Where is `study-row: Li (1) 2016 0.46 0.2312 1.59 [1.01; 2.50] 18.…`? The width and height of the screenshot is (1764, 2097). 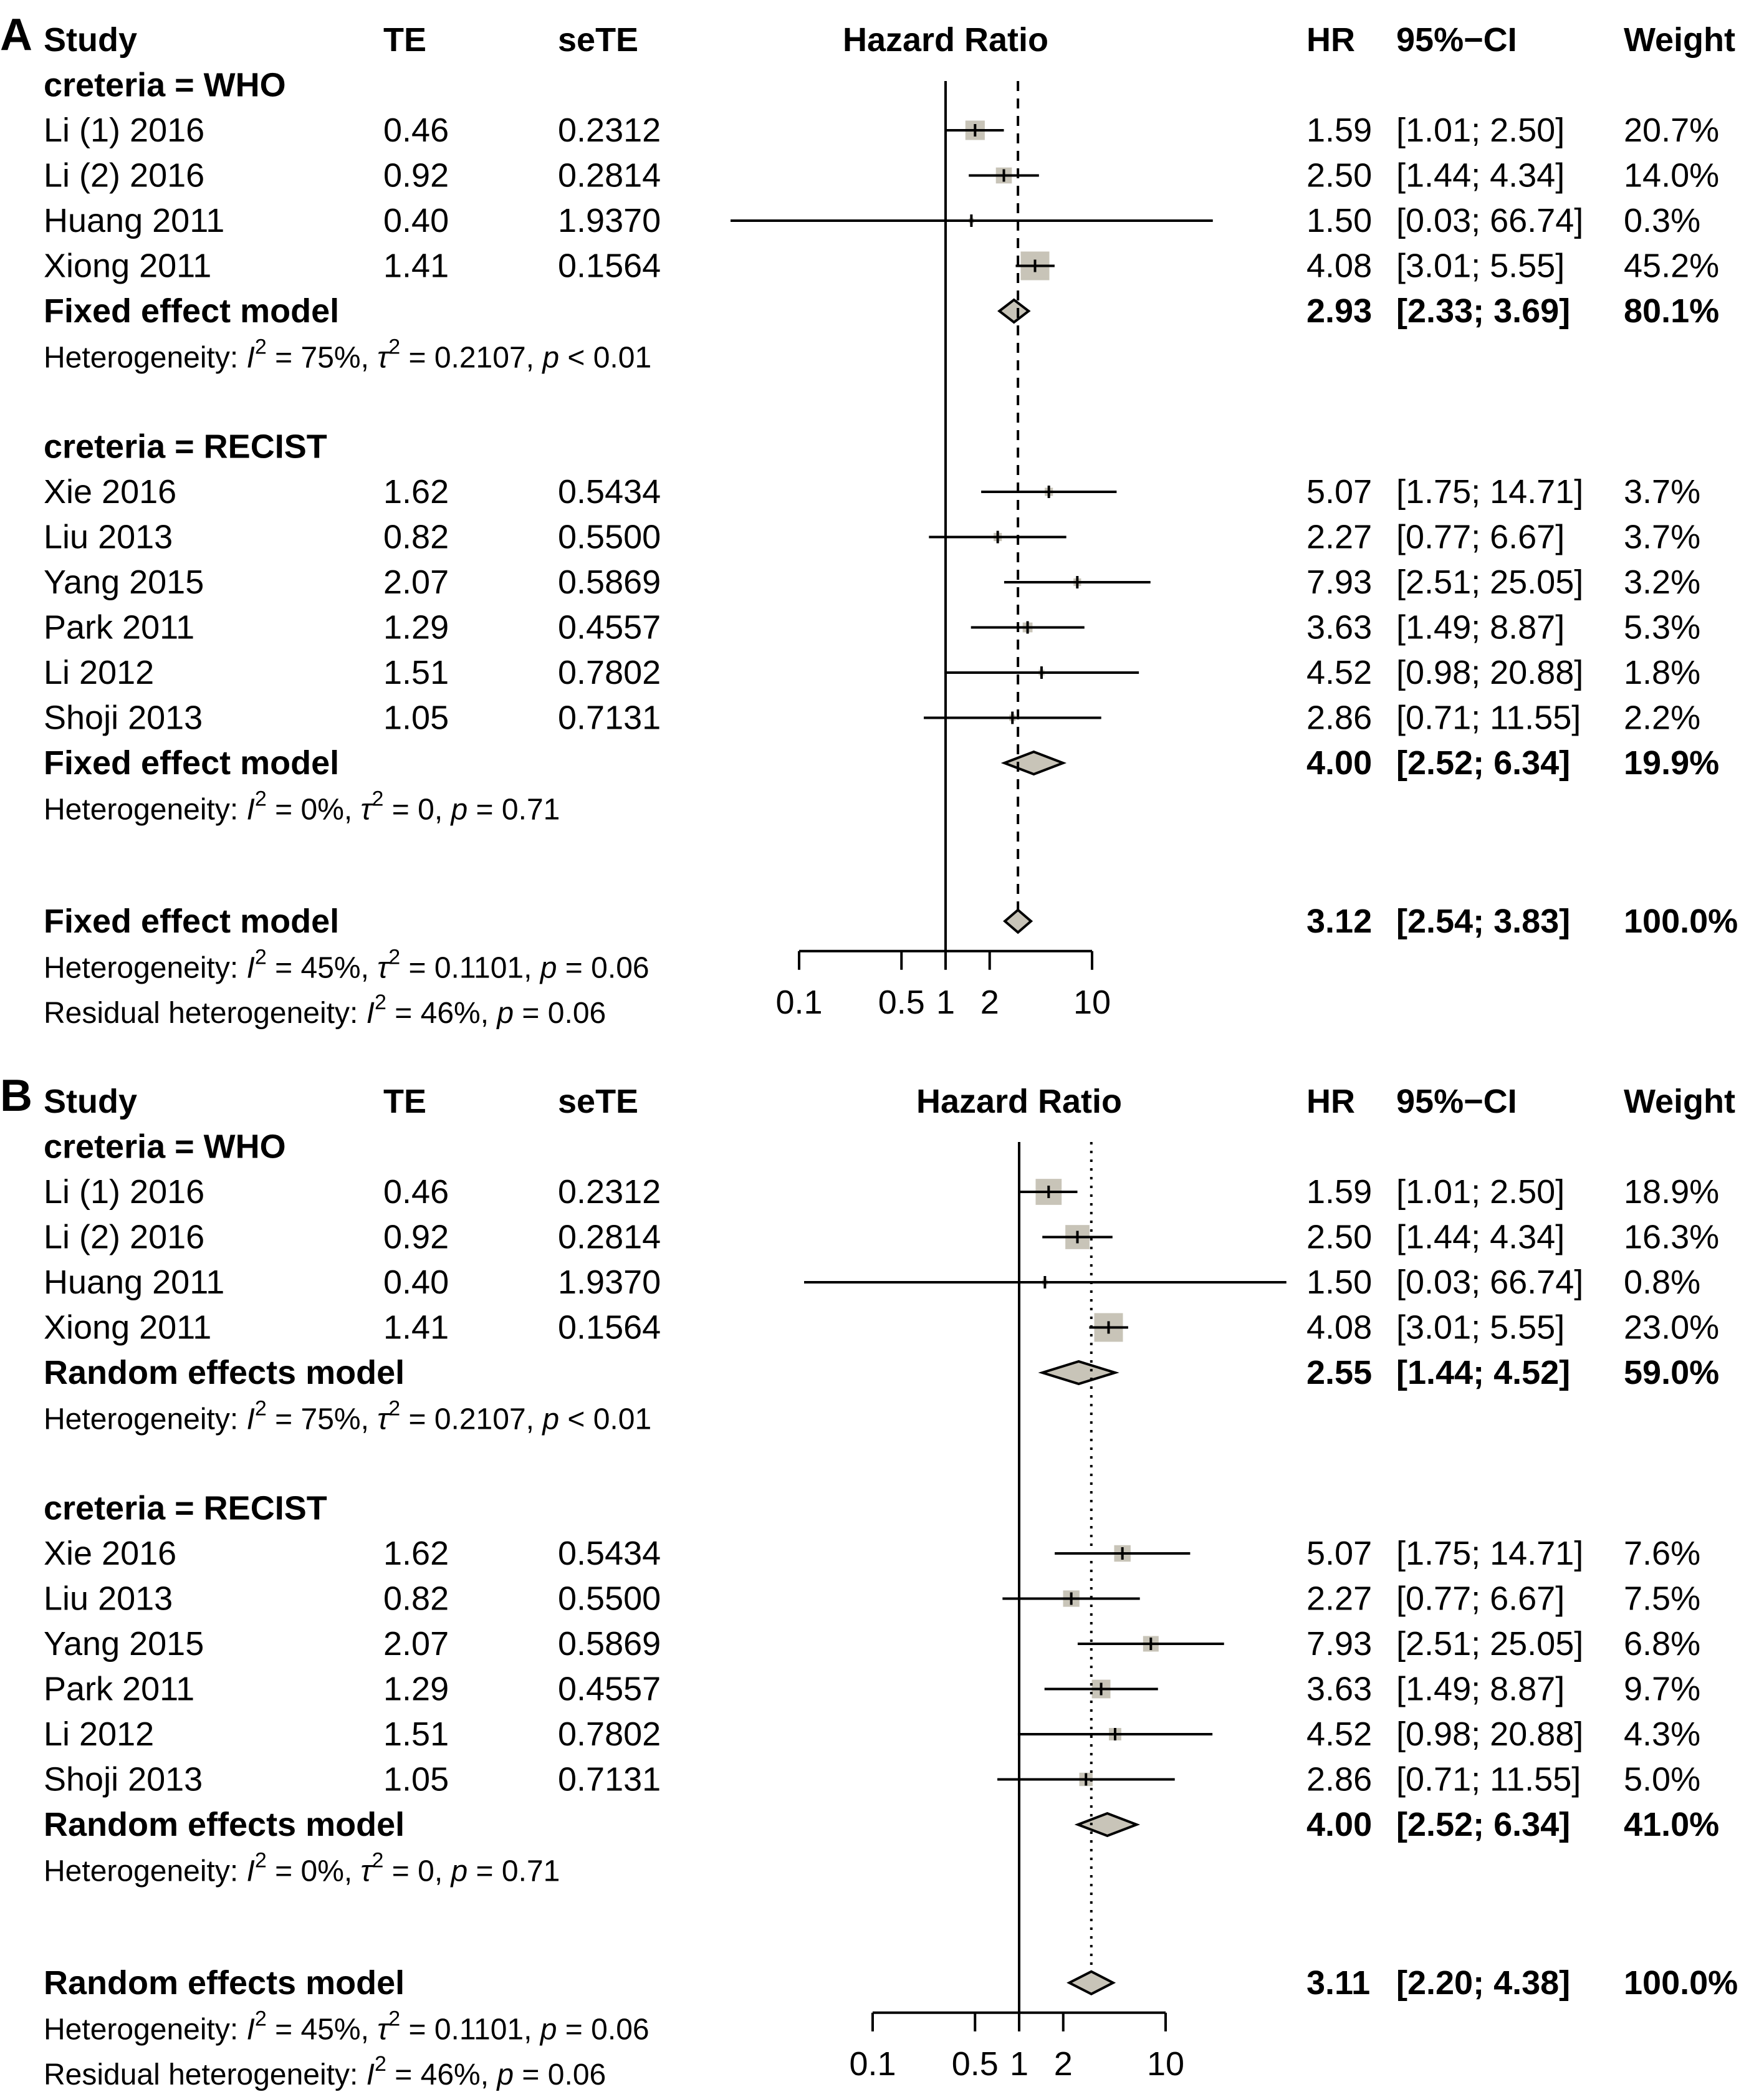
study-row: Li (1) 2016 0.46 0.2312 1.59 [1.01; 2.50] 18.… is located at coordinates (881, 1192).